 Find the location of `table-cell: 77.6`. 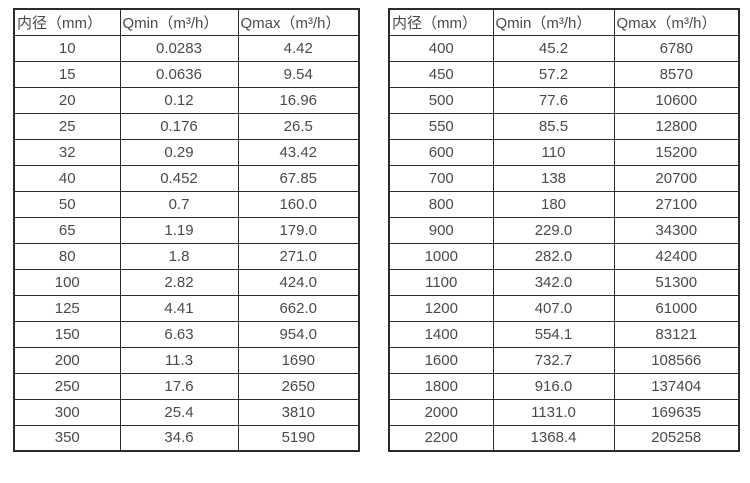

table-cell: 77.6 is located at coordinates (553, 100).